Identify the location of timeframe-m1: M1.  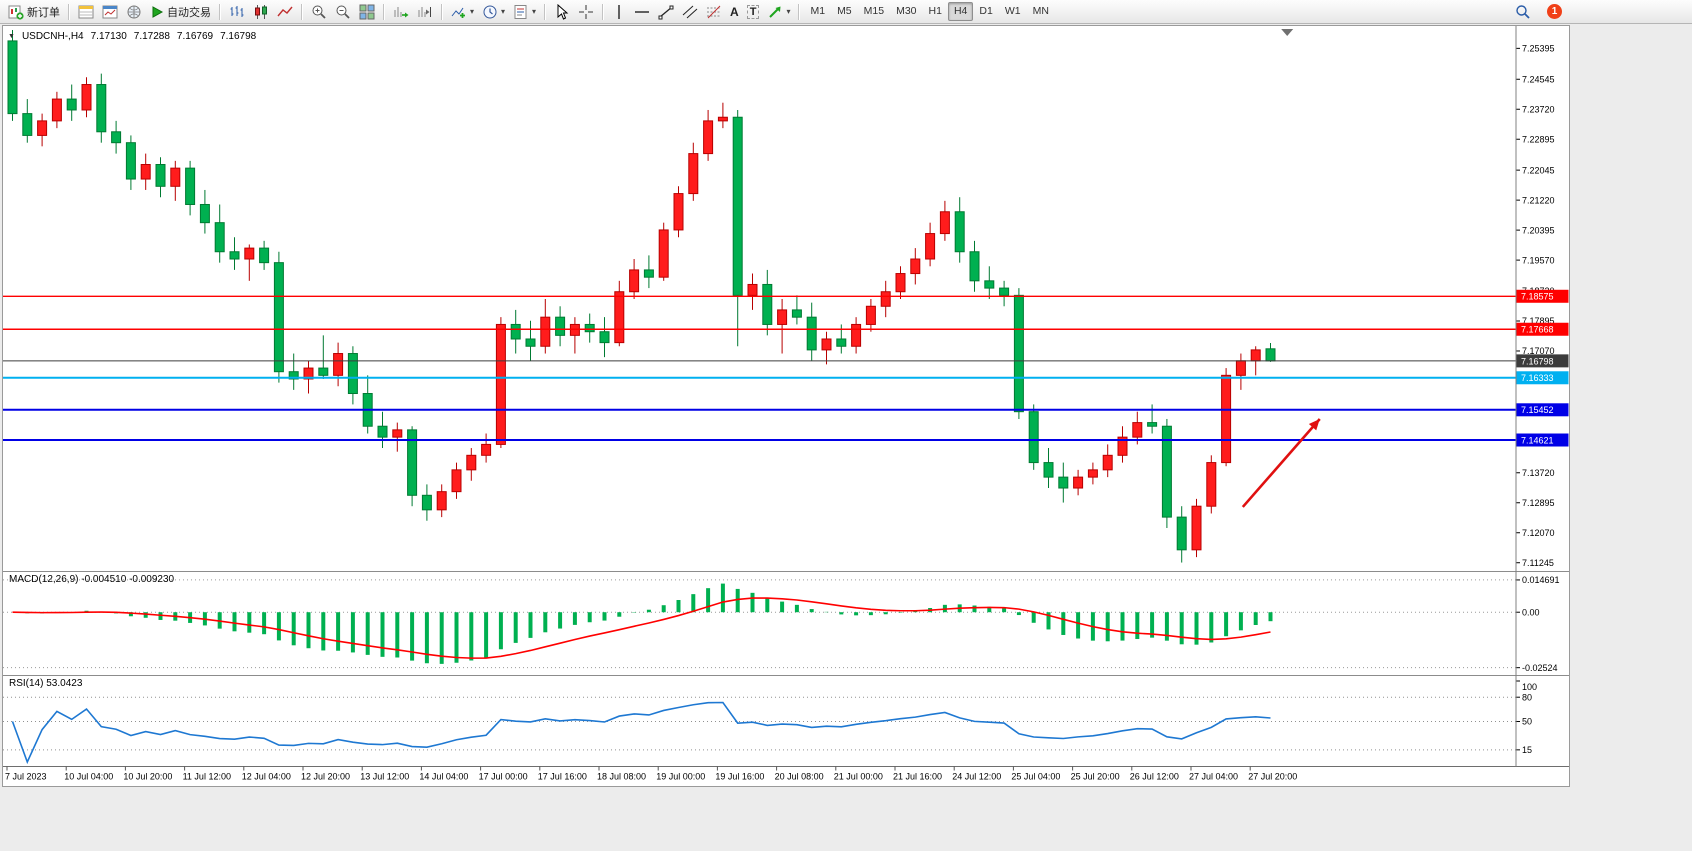
(817, 11).